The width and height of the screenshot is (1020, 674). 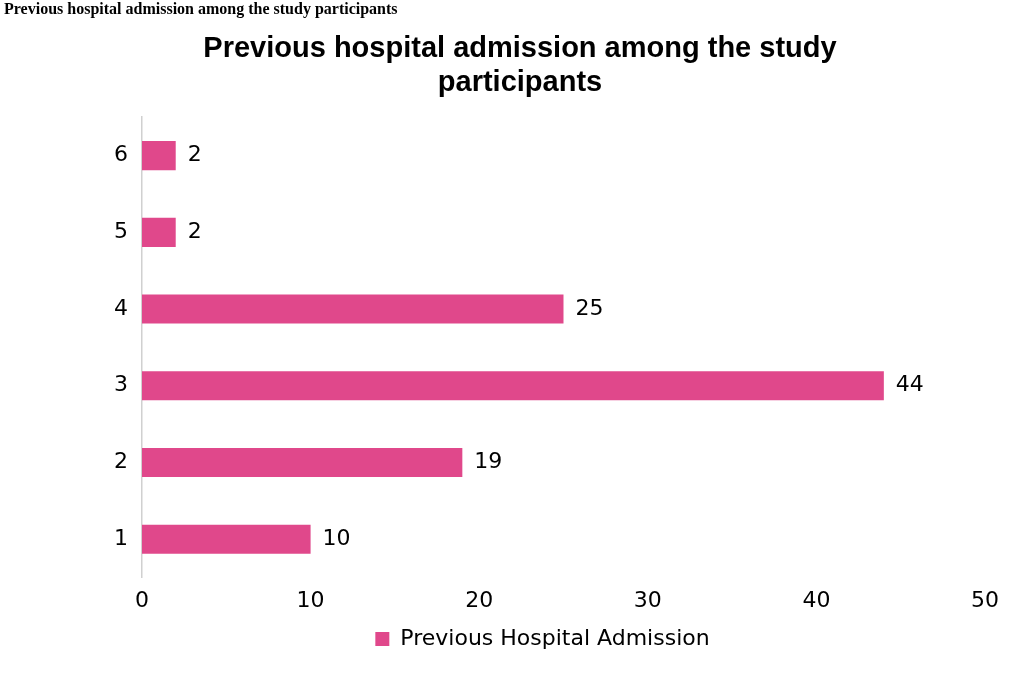 I want to click on data-label: 25, so click(x=589, y=307).